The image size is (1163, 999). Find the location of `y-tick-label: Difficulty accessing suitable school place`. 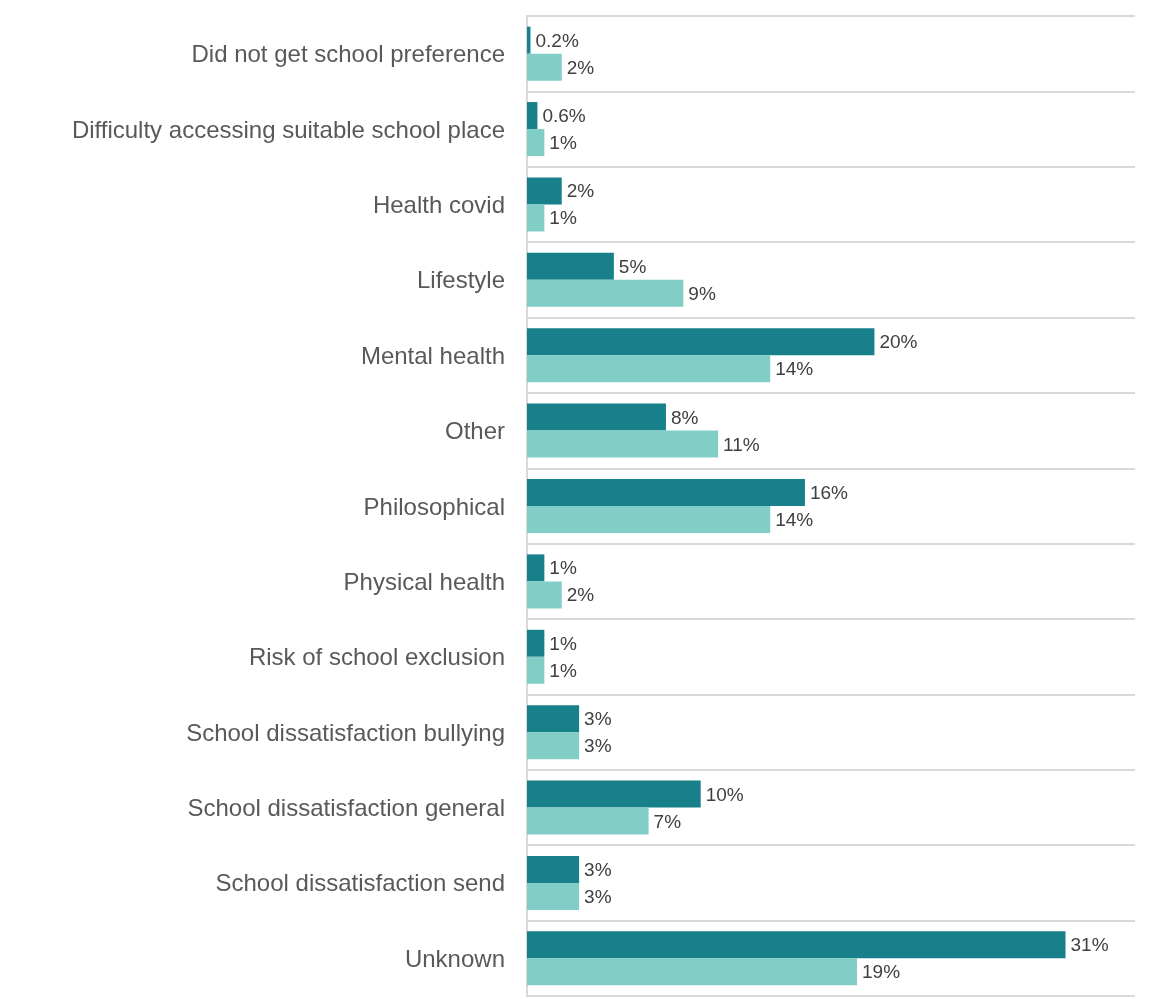

y-tick-label: Difficulty accessing suitable school place is located at coordinates (288, 129).